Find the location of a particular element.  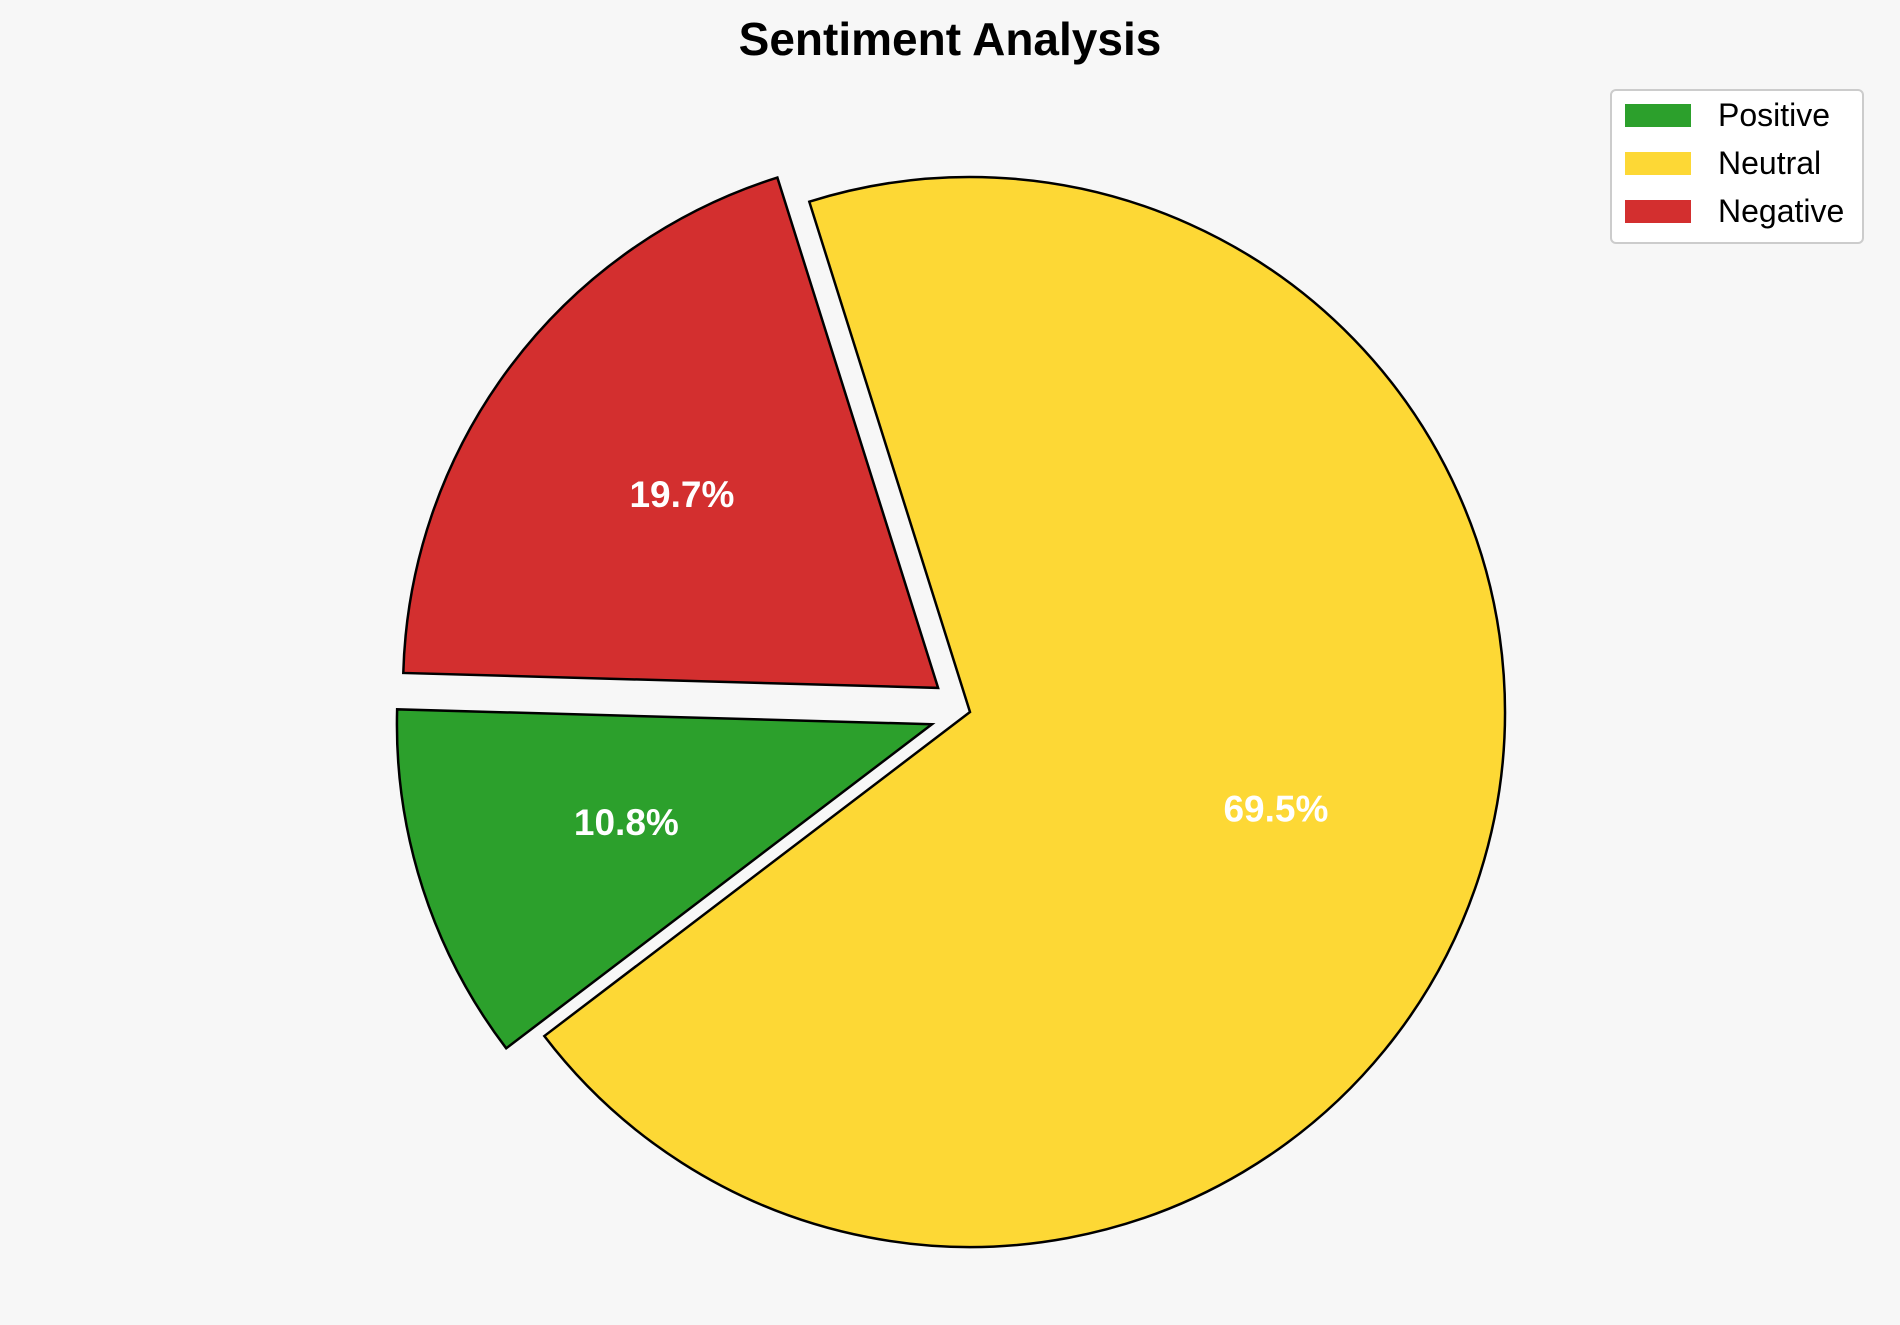

pie-slice-negative is located at coordinates (671, 433).